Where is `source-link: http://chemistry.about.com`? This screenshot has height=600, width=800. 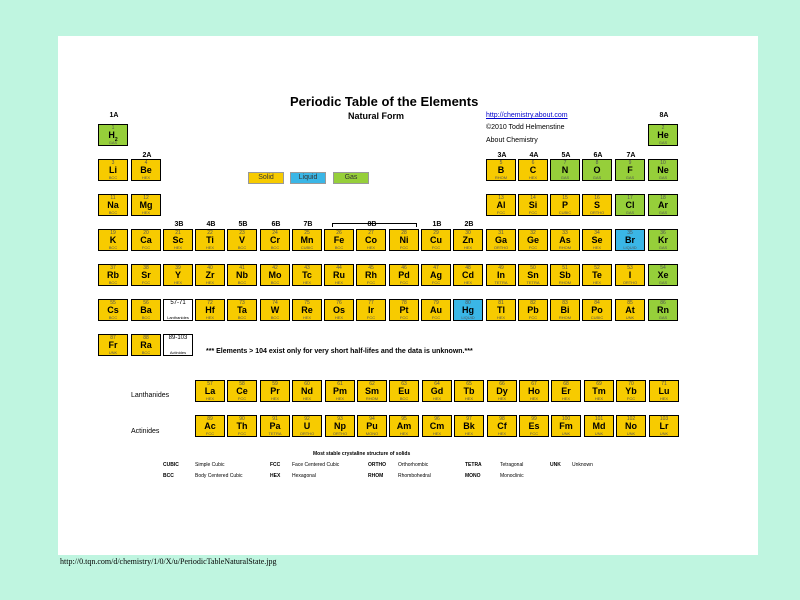
source-link: http://chemistry.about.com is located at coordinates (527, 115).